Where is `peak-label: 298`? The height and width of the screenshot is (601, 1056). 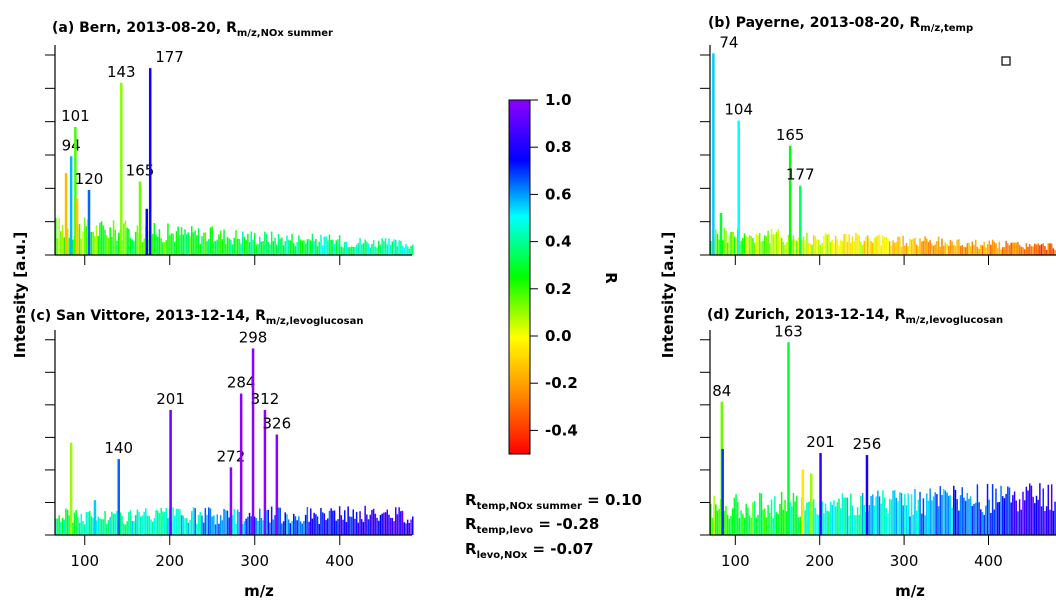 peak-label: 298 is located at coordinates (253, 337).